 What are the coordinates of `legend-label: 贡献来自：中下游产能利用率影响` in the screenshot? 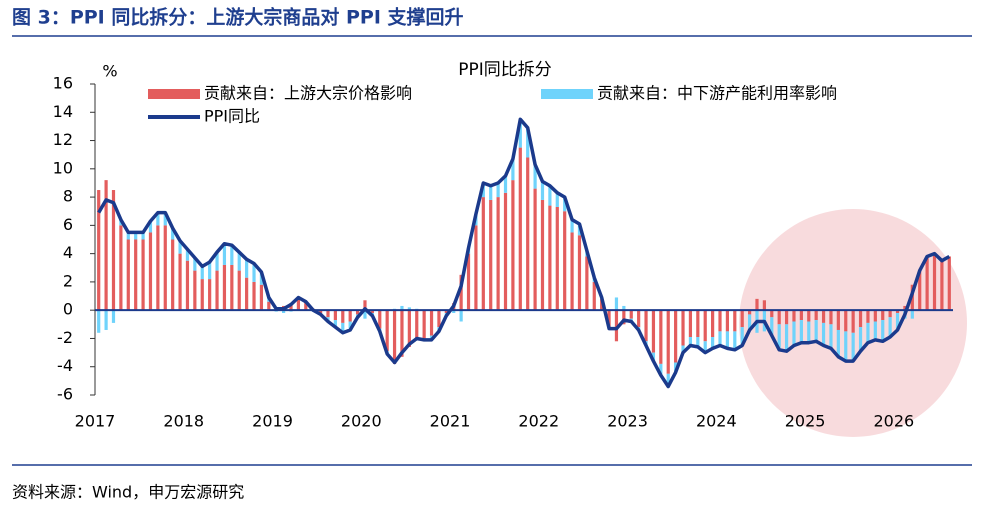 It's located at (717, 93).